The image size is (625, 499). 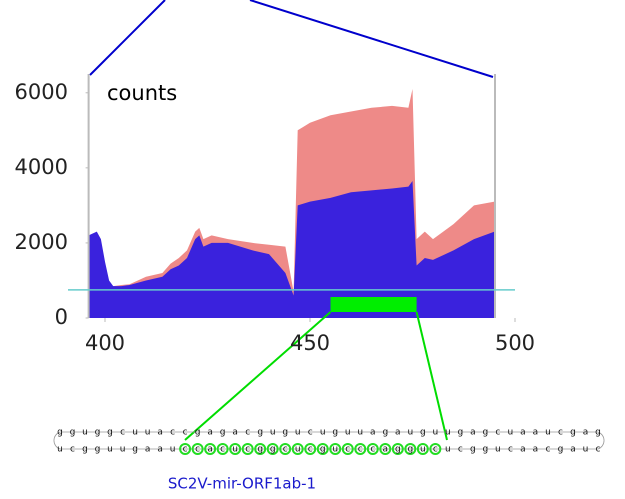 I want to click on x-tick-label: 400, so click(x=105, y=343).